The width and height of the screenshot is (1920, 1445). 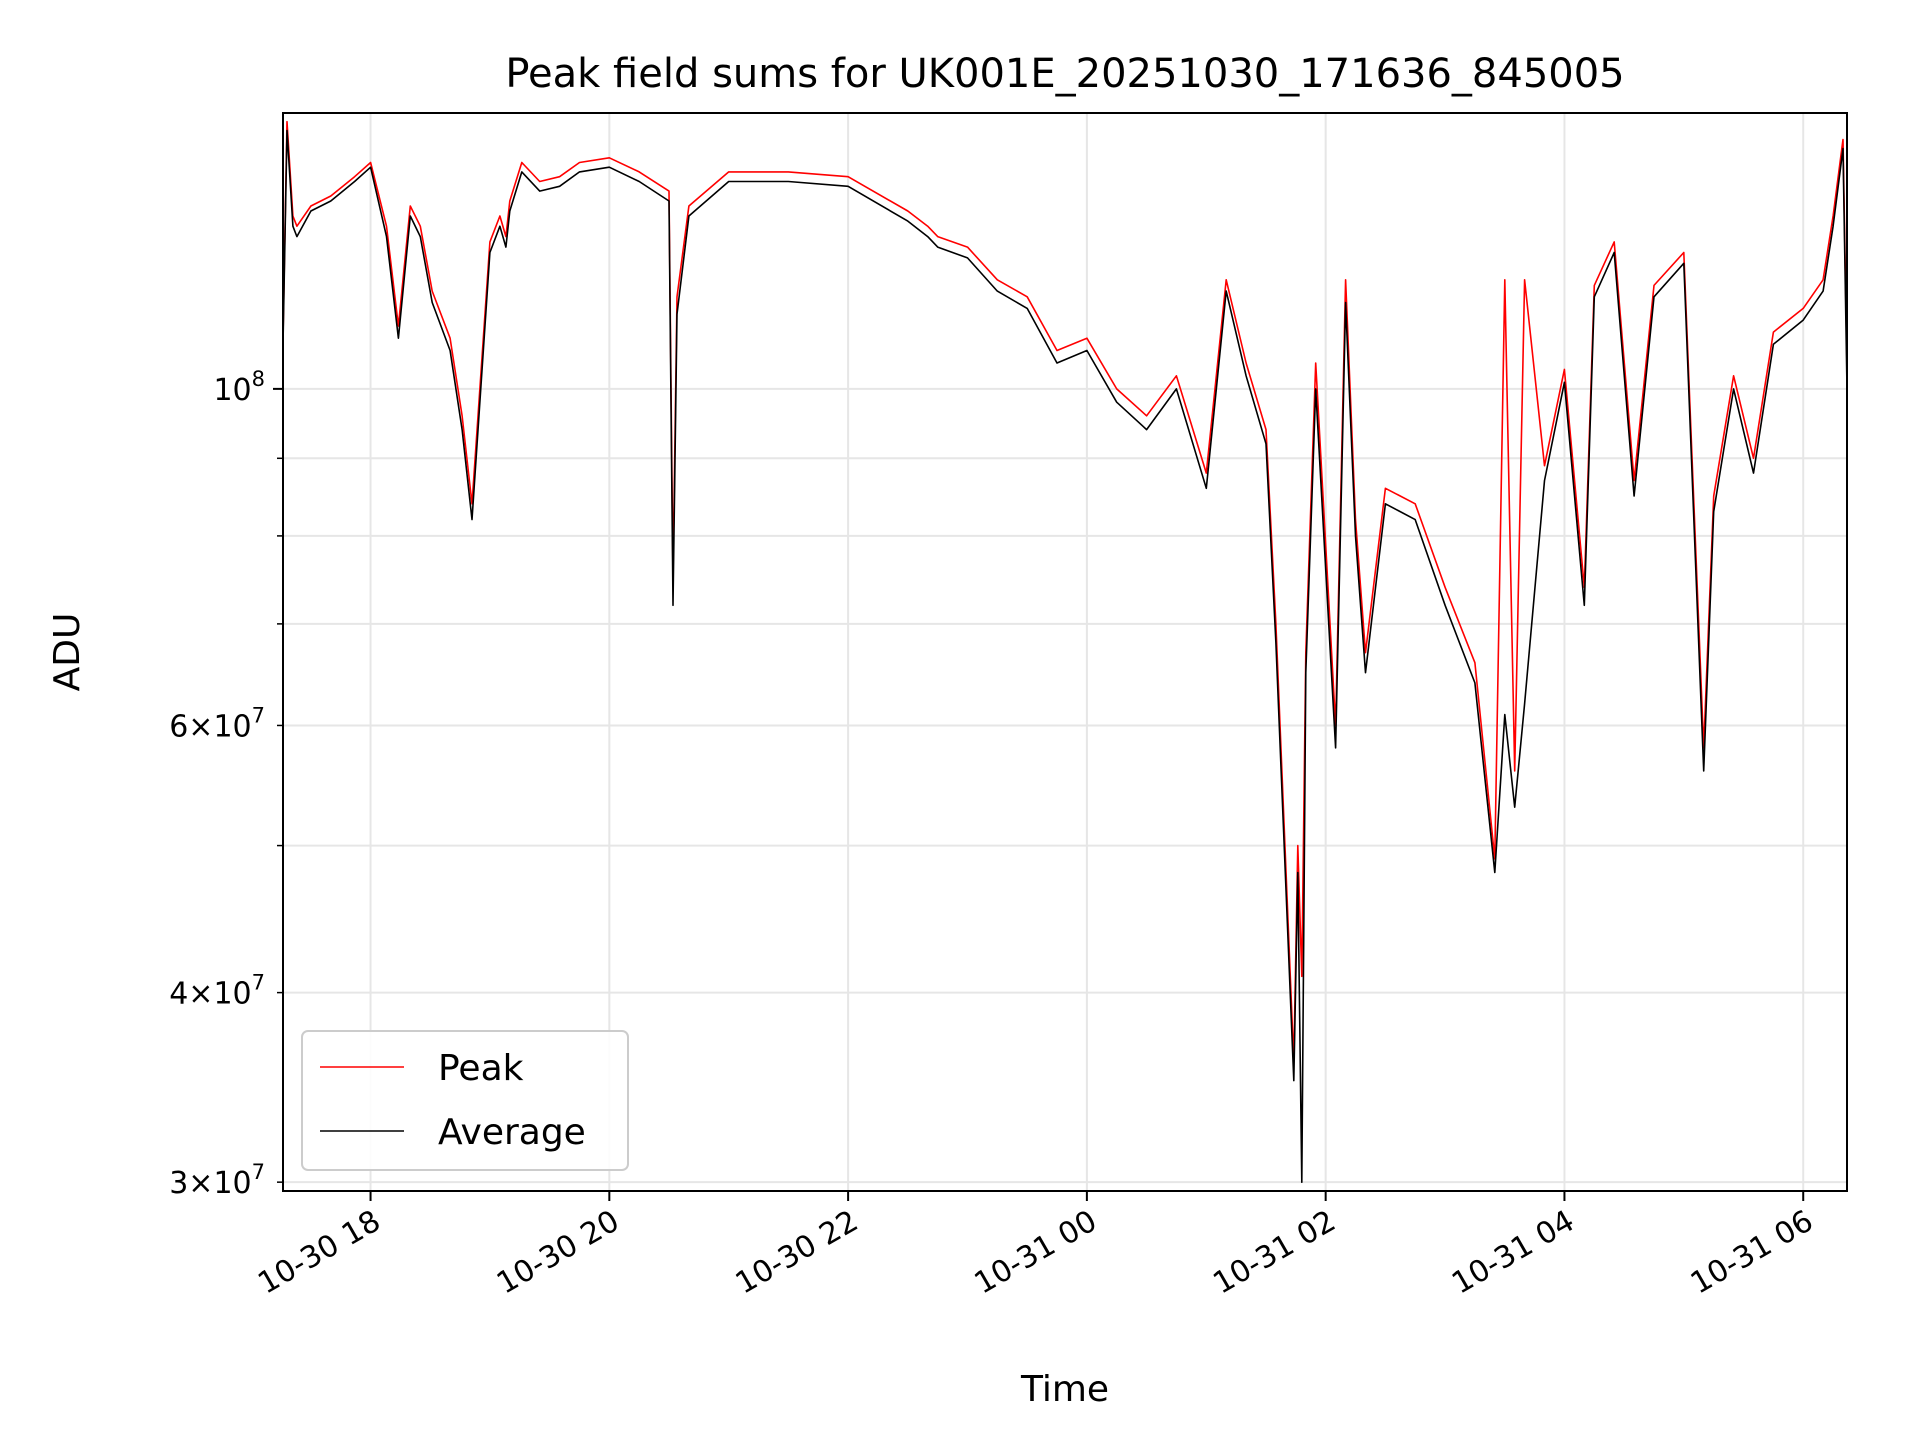 I want to click on y-tick-label: 108, so click(x=239, y=387).